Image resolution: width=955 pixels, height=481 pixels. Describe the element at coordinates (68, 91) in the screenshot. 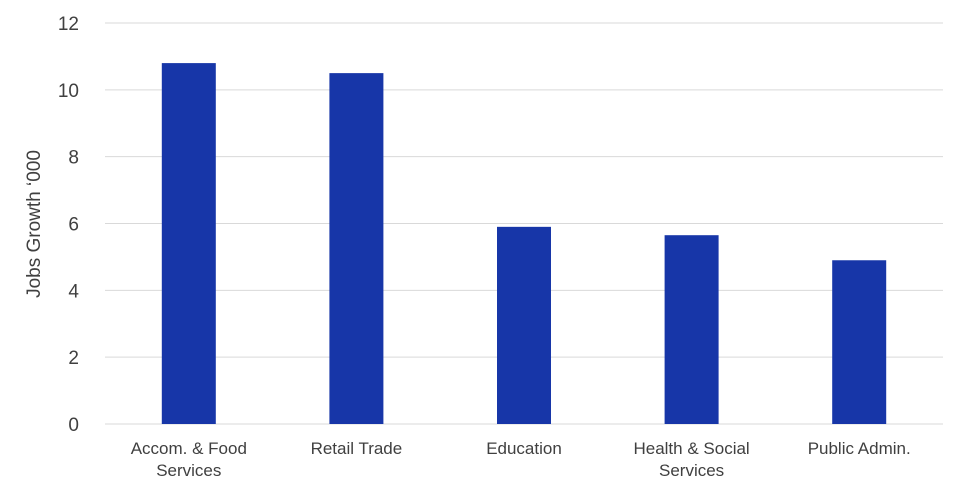

I see `y-tick-label: 10` at that location.